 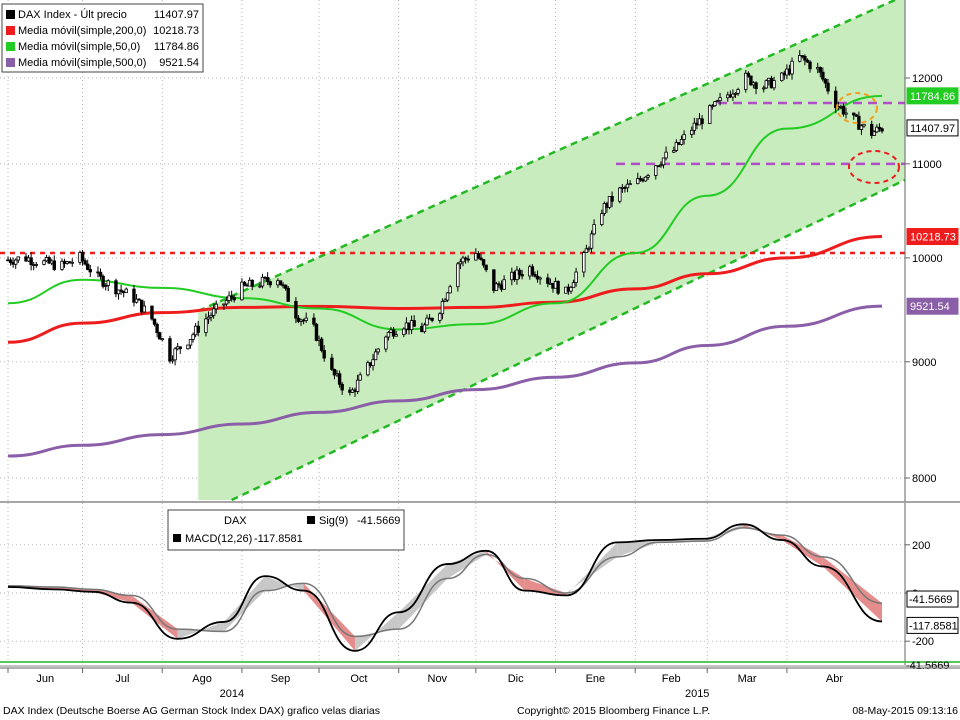 What do you see at coordinates (102, 14) in the screenshot?
I see `legend-item-dax: DAX Index - Últ precio 11407.97` at bounding box center [102, 14].